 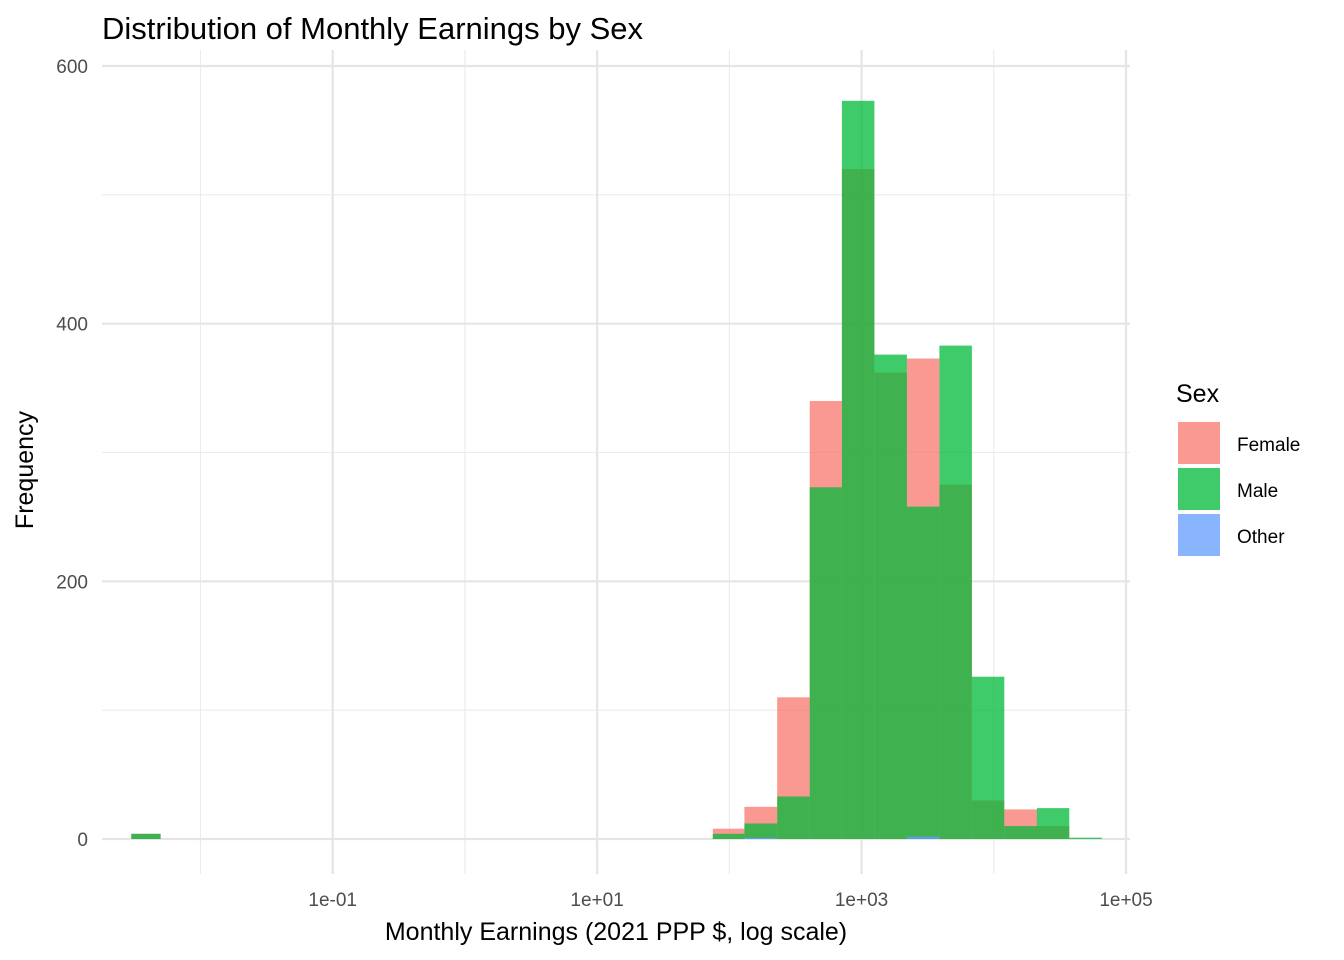 I want to click on legend-key-male, so click(x=1199, y=489).